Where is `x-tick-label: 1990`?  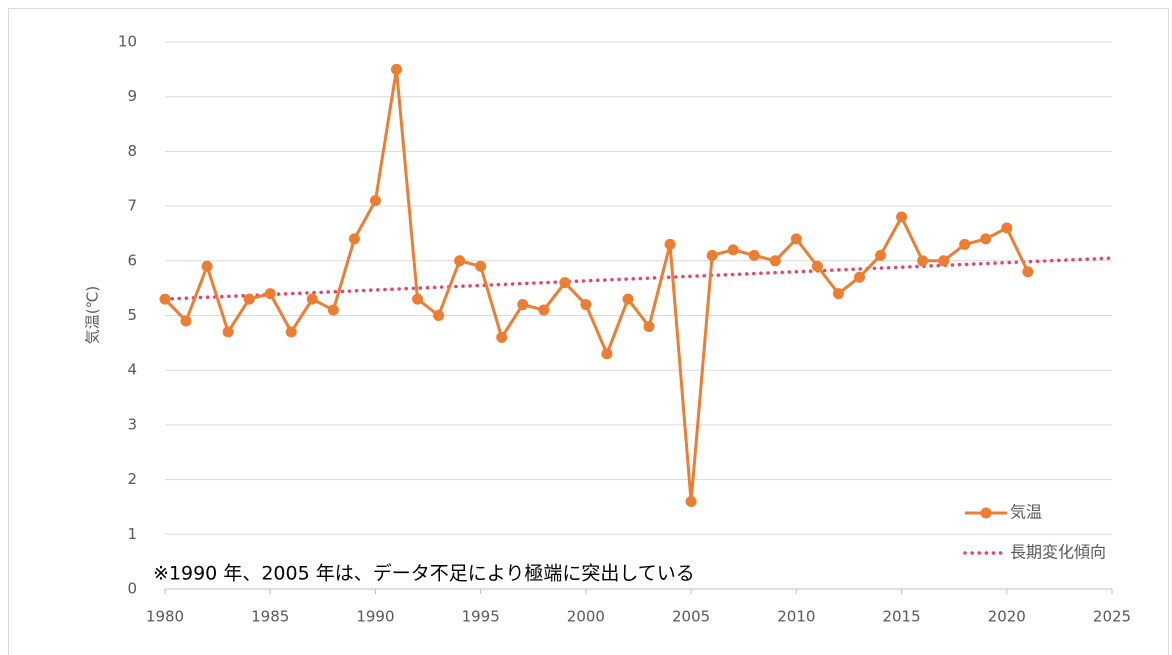 x-tick-label: 1990 is located at coordinates (375, 617).